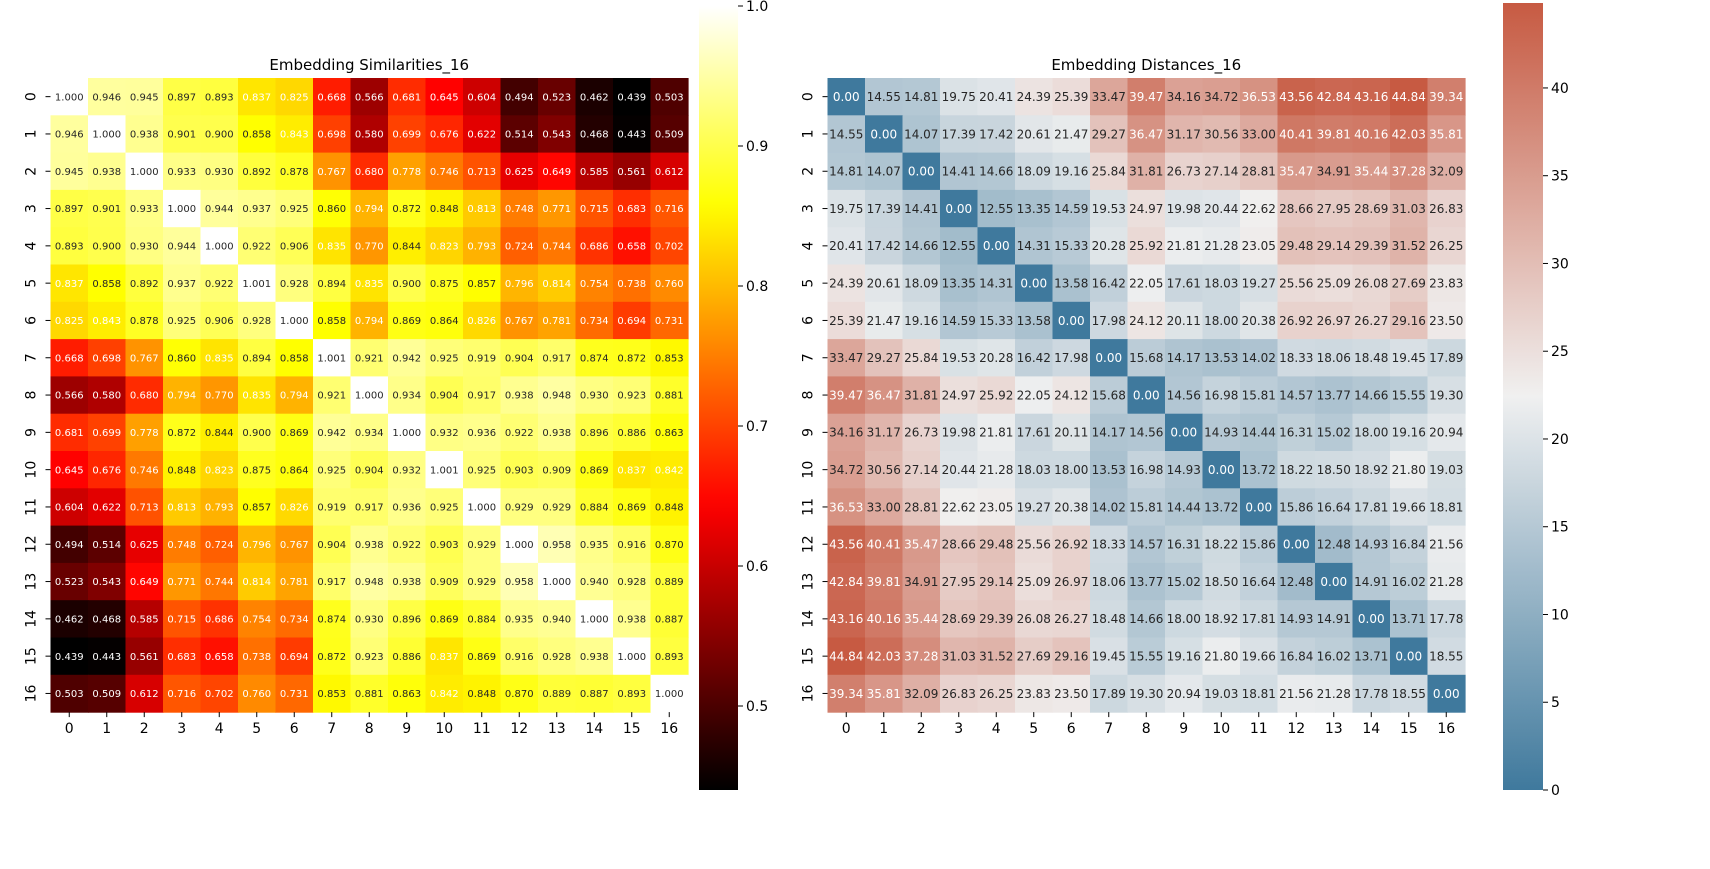  Describe the element at coordinates (1184, 619) in the screenshot. I see `cell-value-label: 18.00` at that location.